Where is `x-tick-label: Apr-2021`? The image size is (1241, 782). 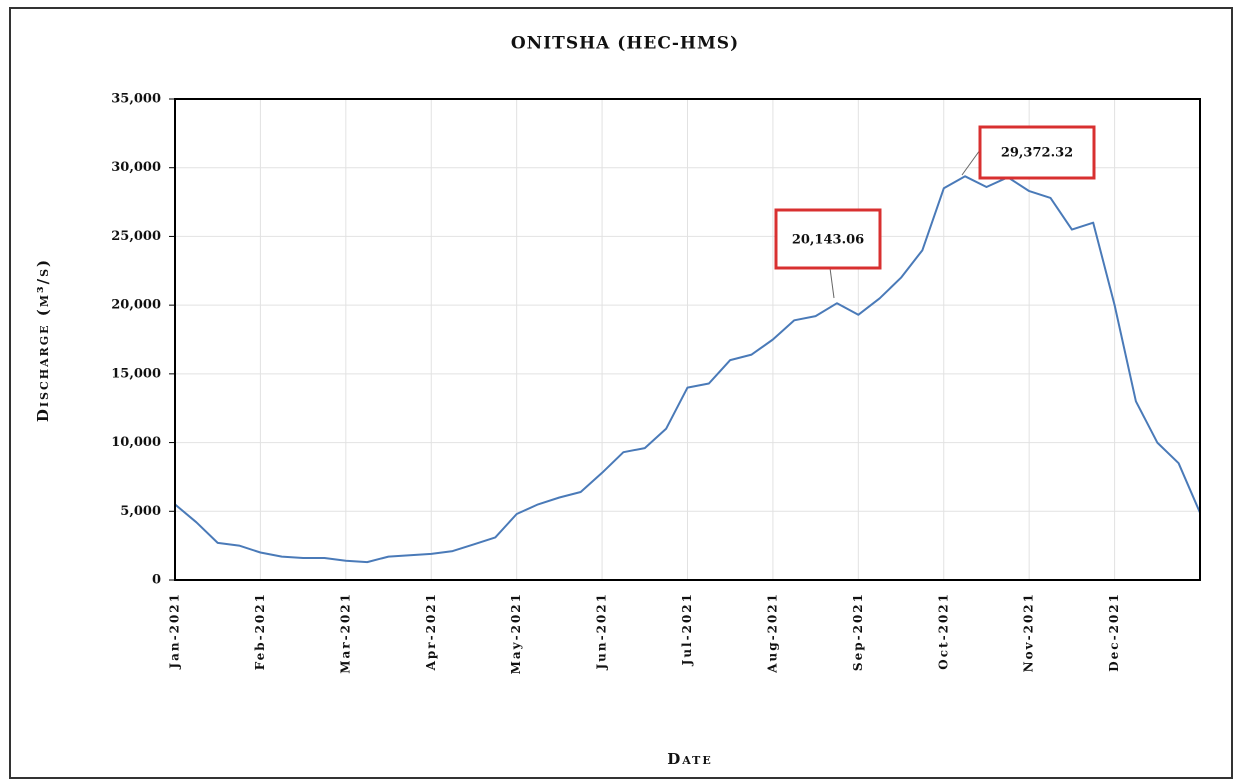
x-tick-label: Apr-2021 is located at coordinates (431, 631).